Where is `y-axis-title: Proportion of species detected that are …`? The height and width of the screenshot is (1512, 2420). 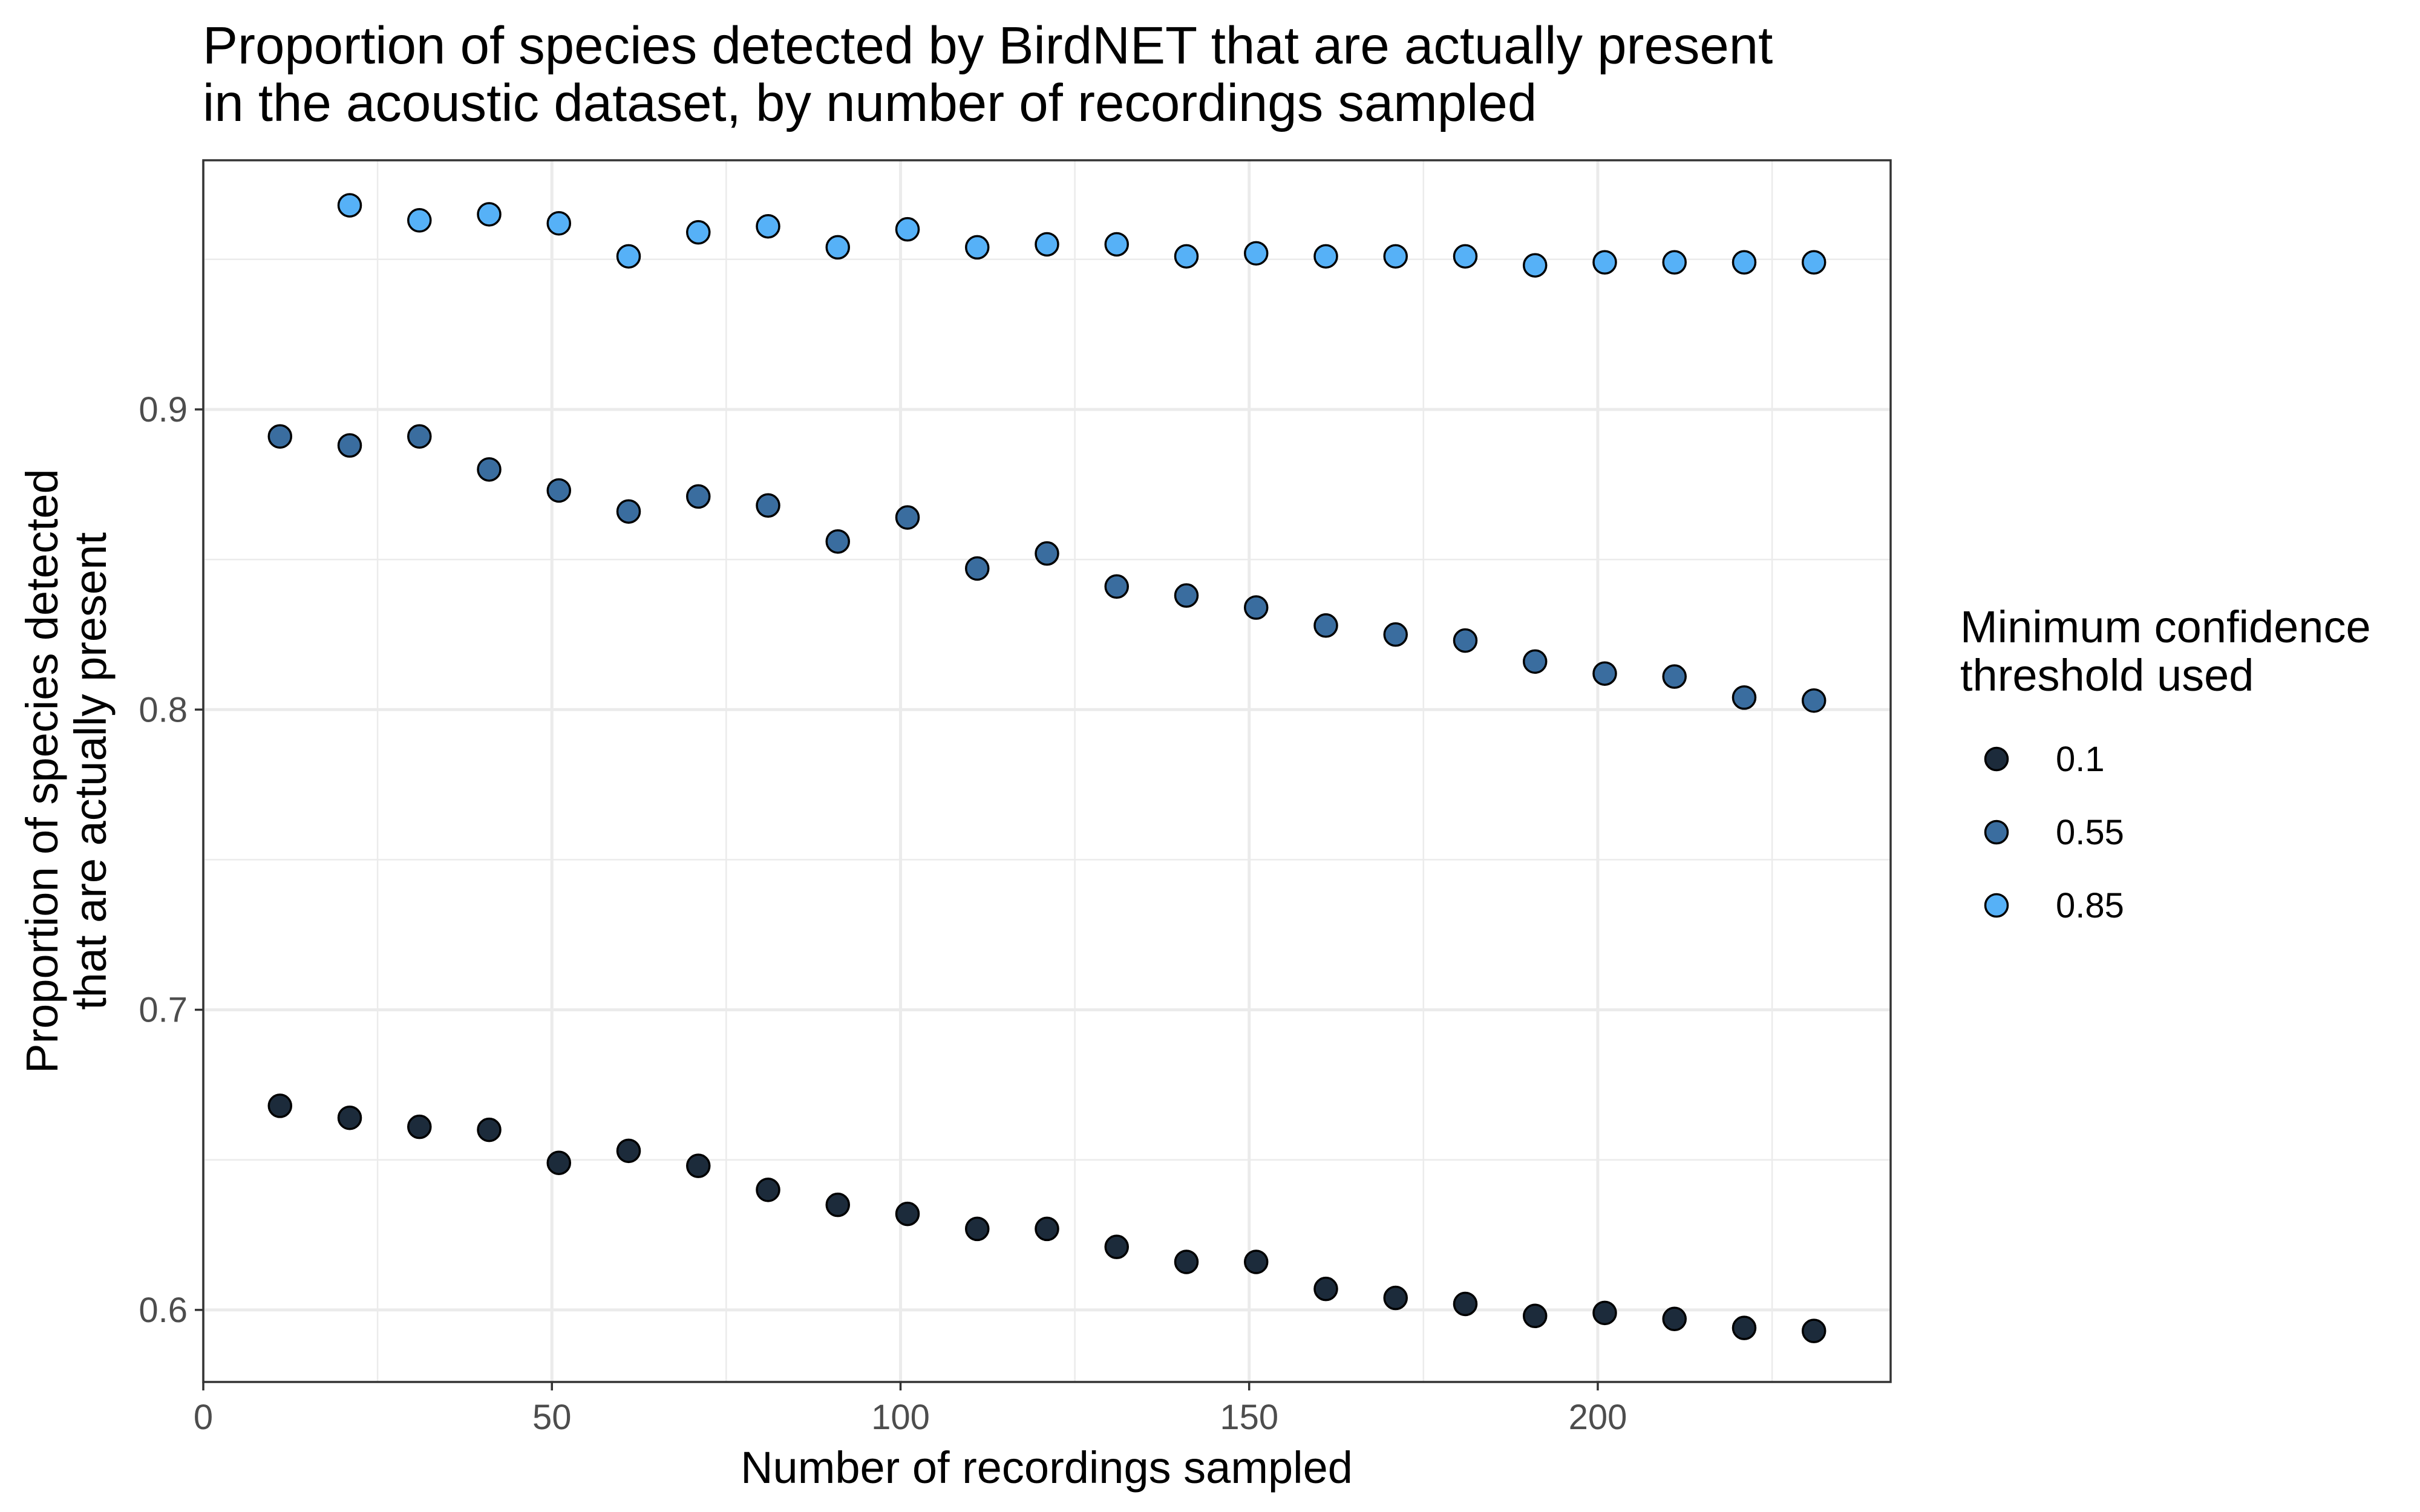
y-axis-title: Proportion of species detected that are … is located at coordinates (66, 771).